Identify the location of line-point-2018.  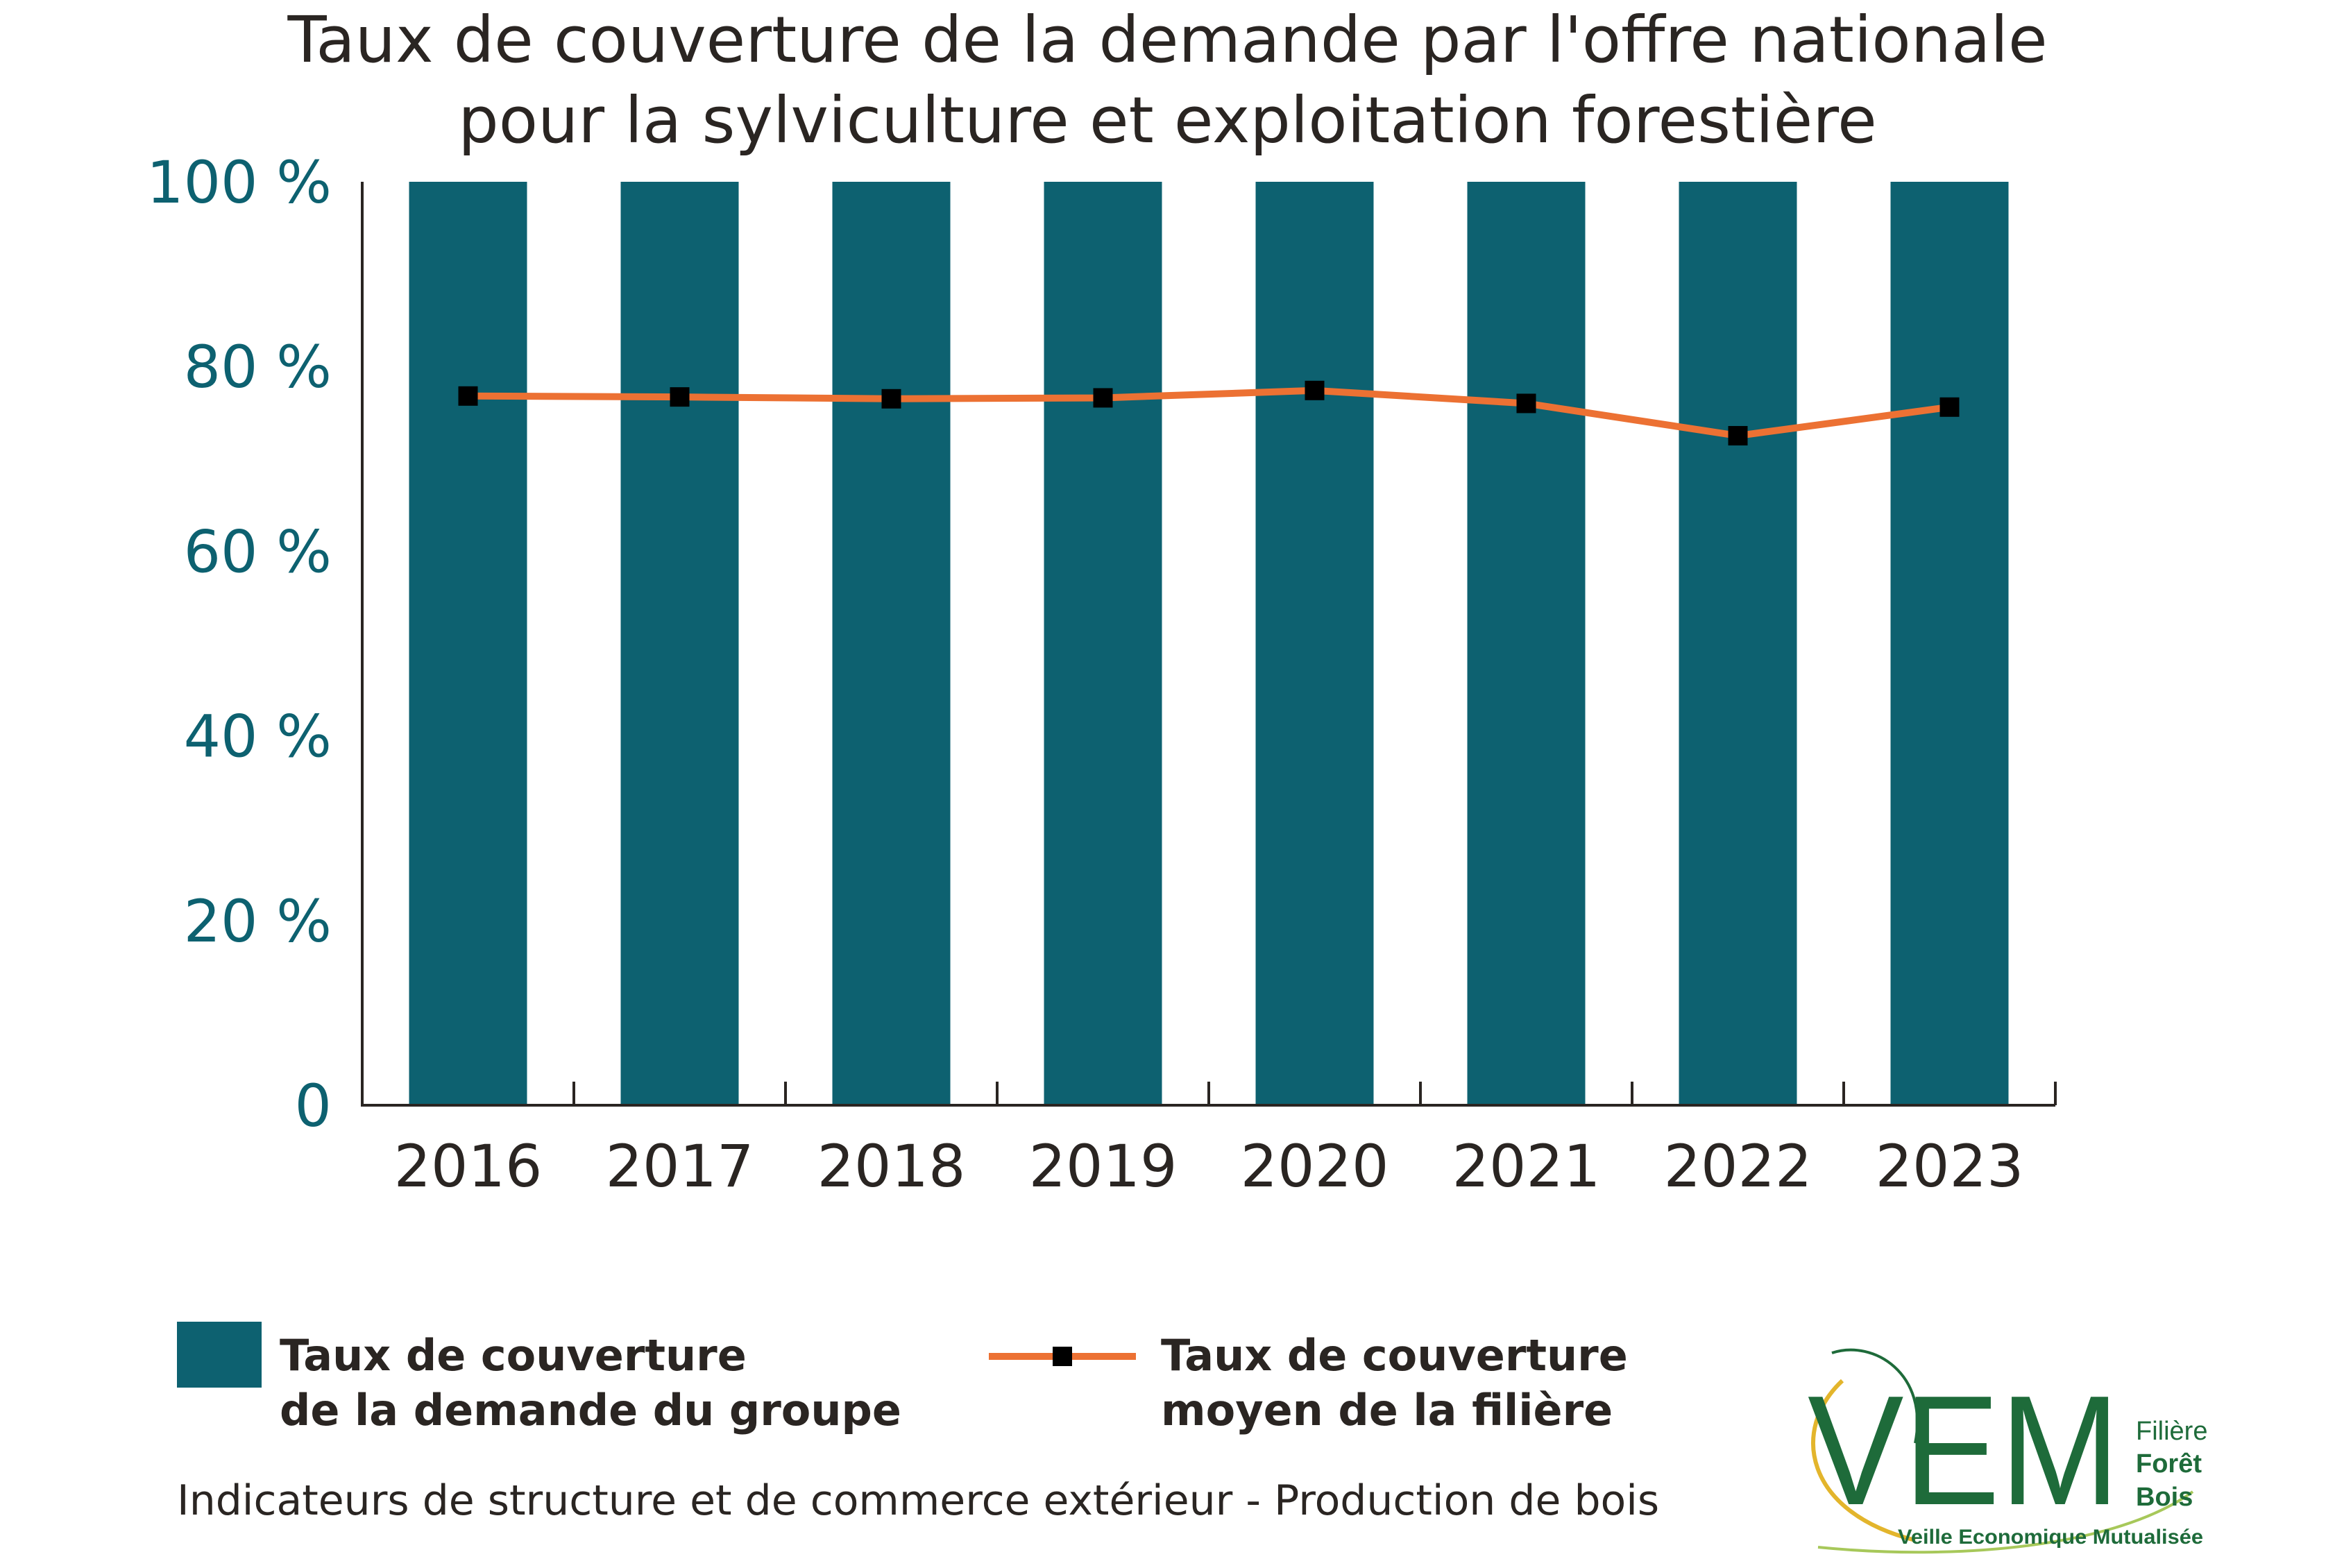
(891, 399).